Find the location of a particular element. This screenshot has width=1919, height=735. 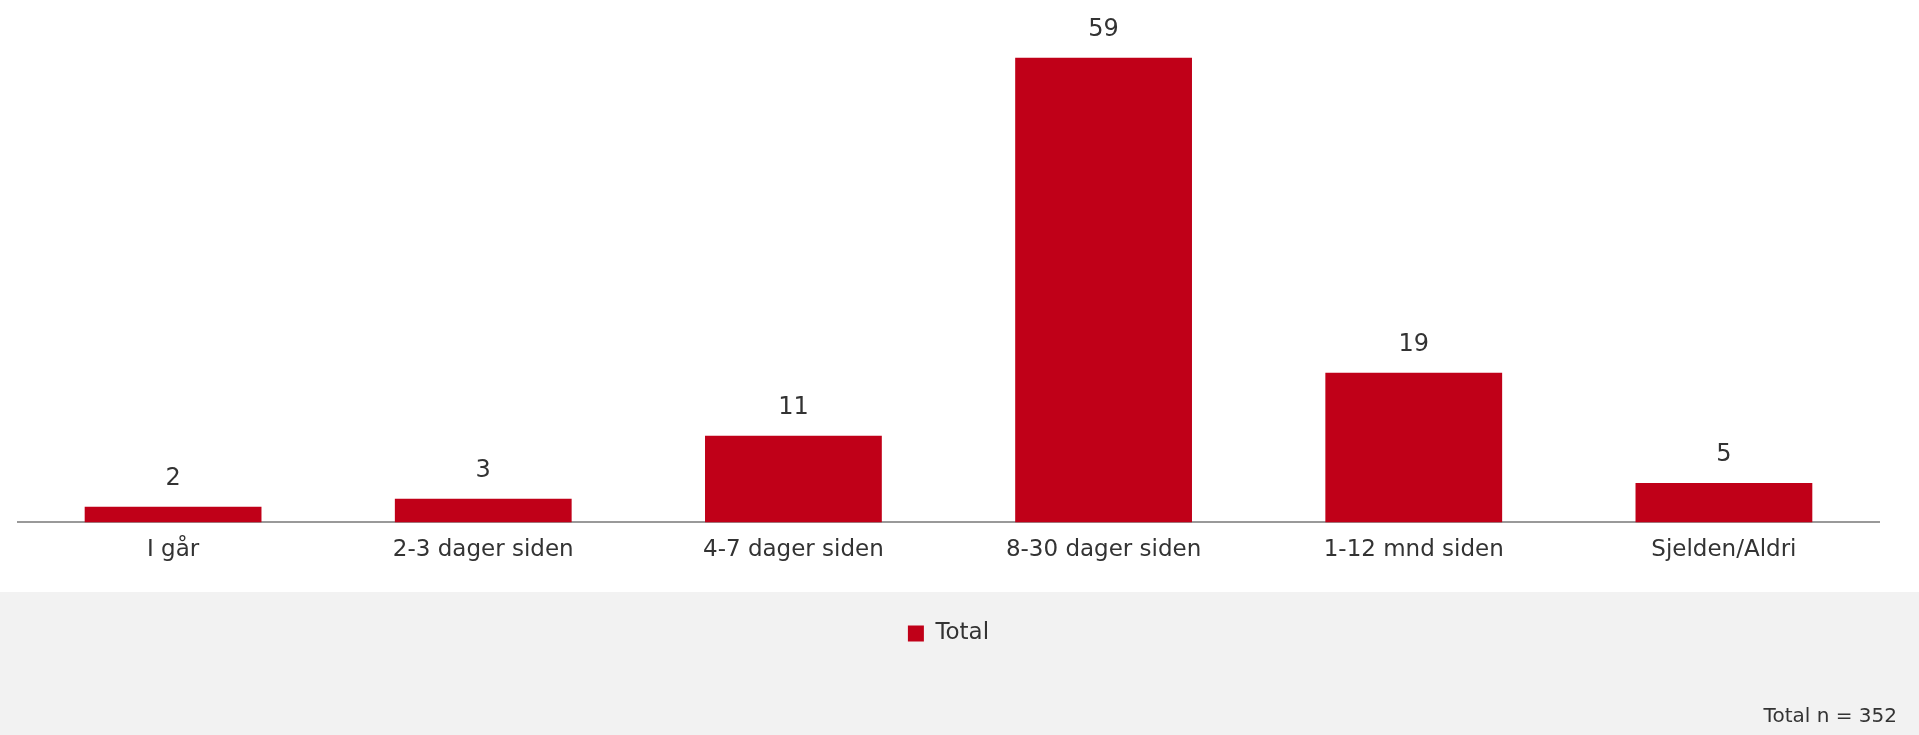

data-label: 11 is located at coordinates (793, 406).